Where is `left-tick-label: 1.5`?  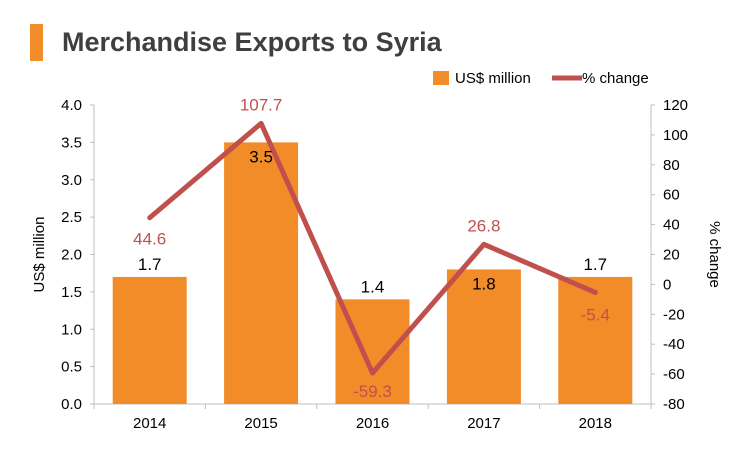
left-tick-label: 1.5 is located at coordinates (71, 292).